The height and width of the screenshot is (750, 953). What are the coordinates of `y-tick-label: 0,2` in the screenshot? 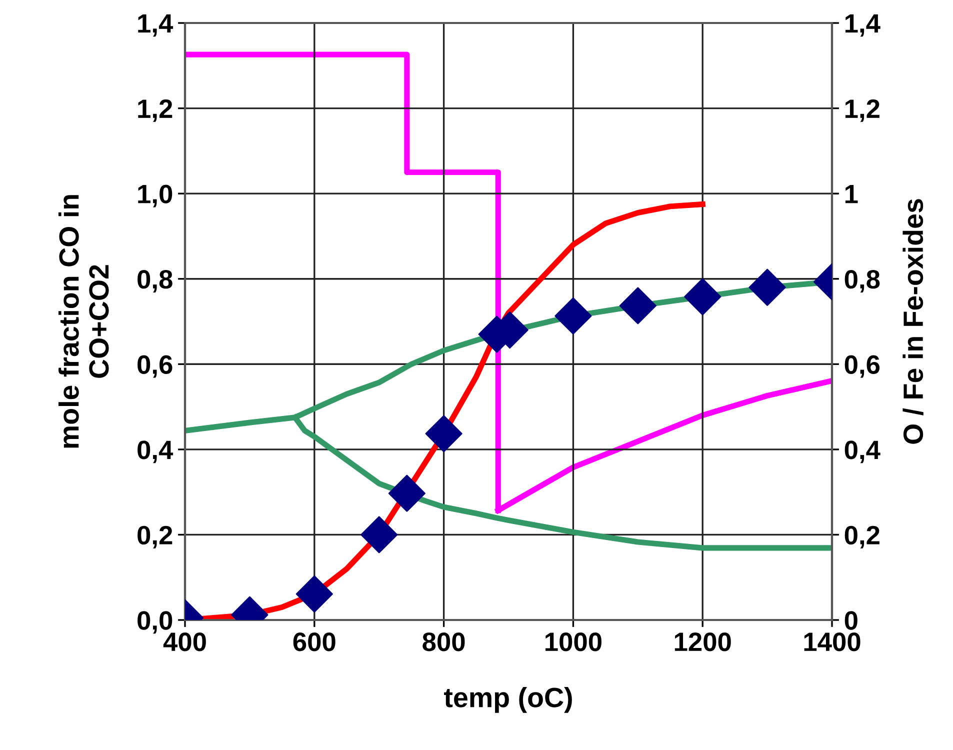 It's located at (155, 537).